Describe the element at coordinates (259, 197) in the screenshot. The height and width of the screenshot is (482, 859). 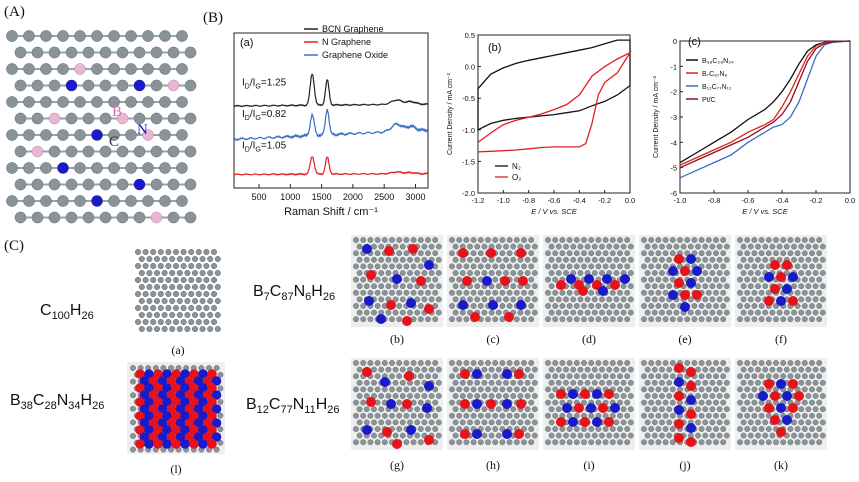
I see `raman-x-tick-label: 500` at that location.